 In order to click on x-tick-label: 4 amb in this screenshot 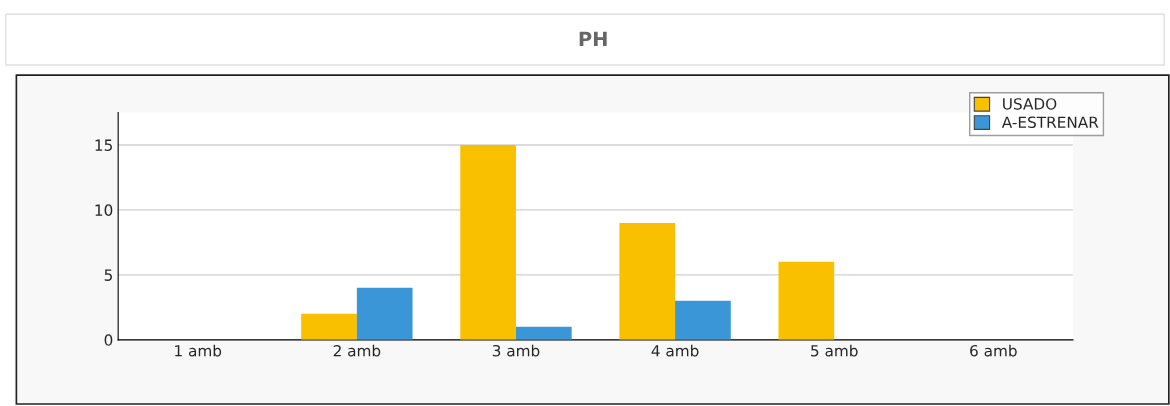, I will do `click(675, 350)`.